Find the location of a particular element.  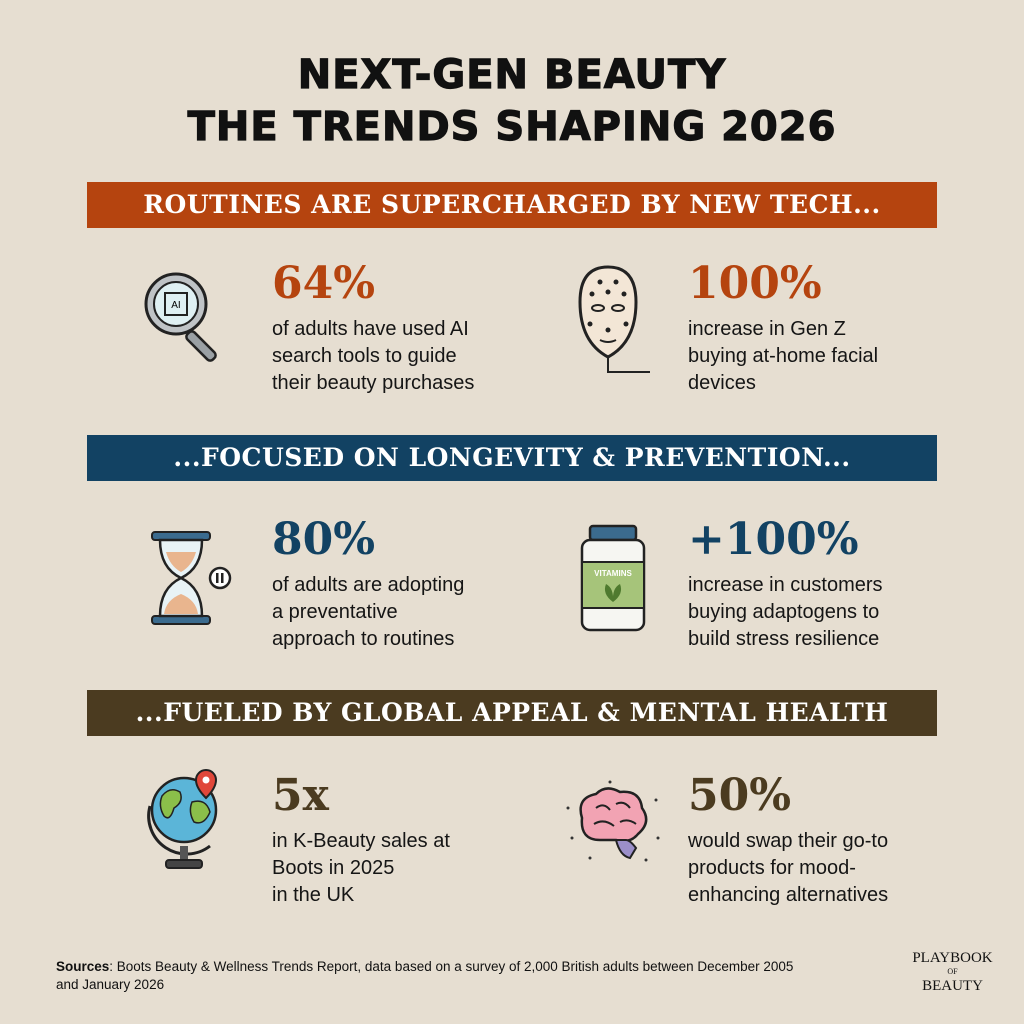

globe-pin-icon is located at coordinates (188, 821).